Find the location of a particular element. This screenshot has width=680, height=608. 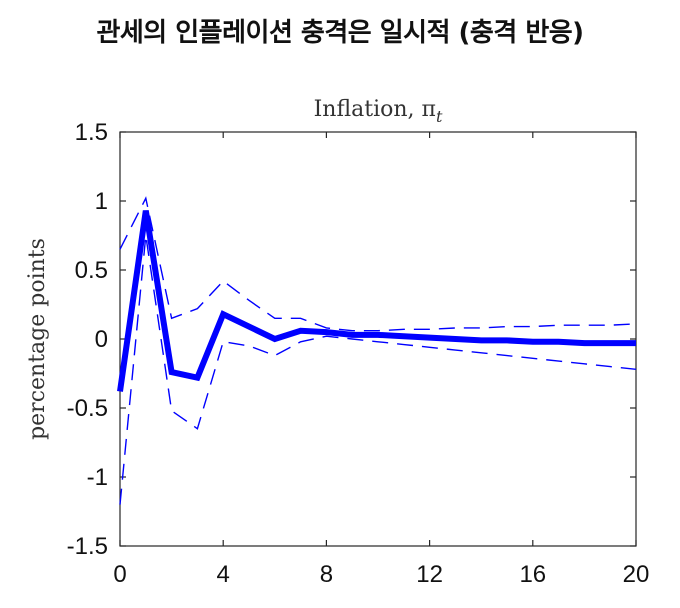

x-tick-label: 0 is located at coordinates (119, 574).